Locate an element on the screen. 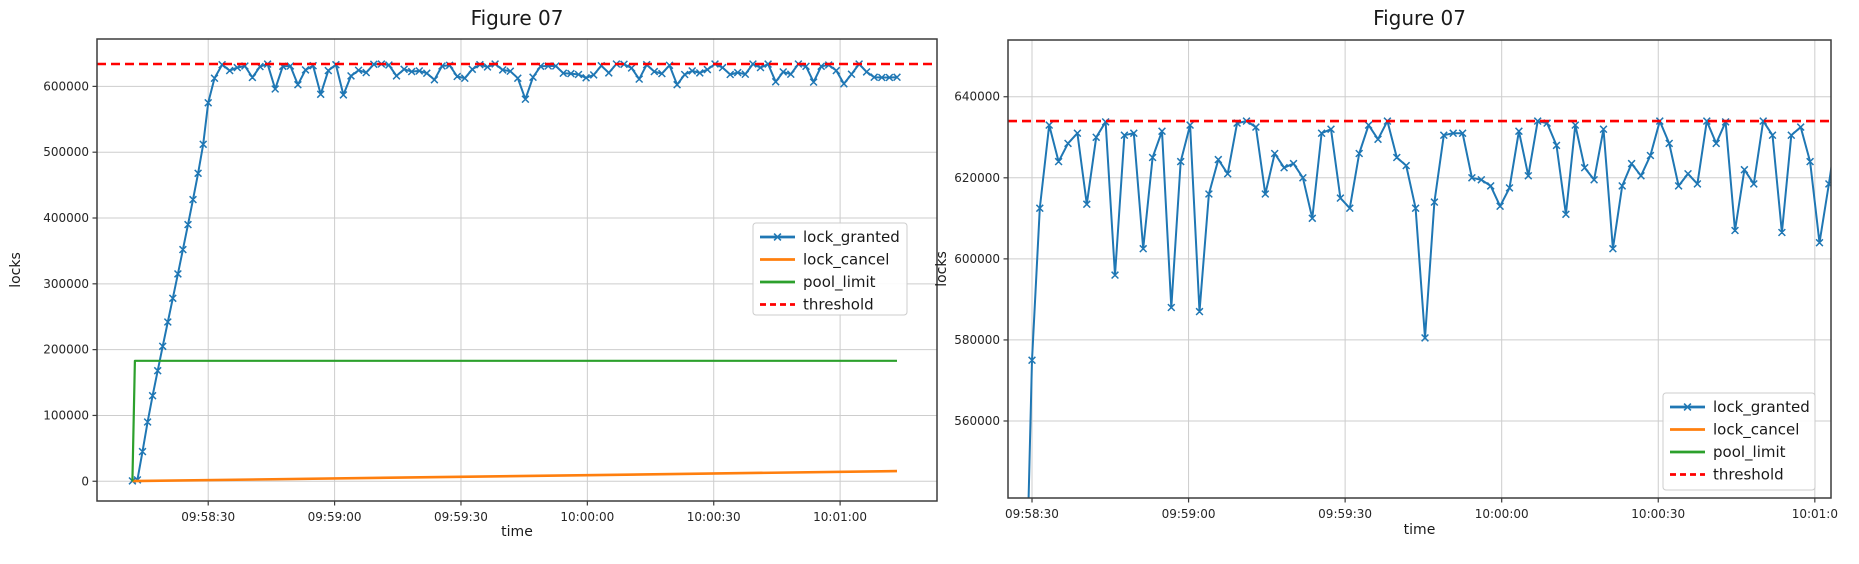 The height and width of the screenshot is (564, 1859). y-axis-label-zoomed: locks is located at coordinates (942, 269).